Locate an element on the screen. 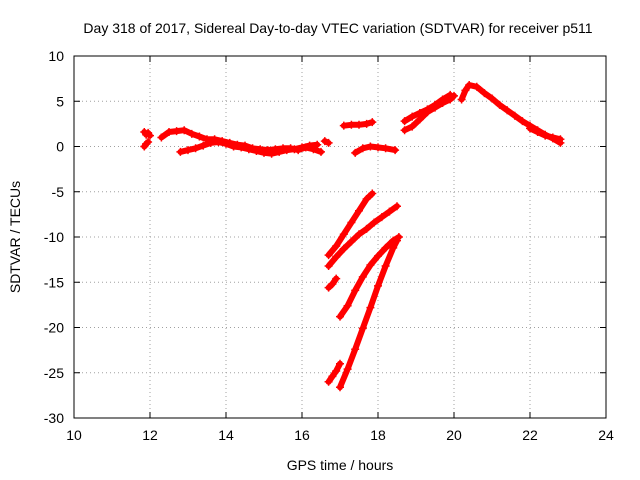  y-tick-label: -15 is located at coordinates (54, 282).